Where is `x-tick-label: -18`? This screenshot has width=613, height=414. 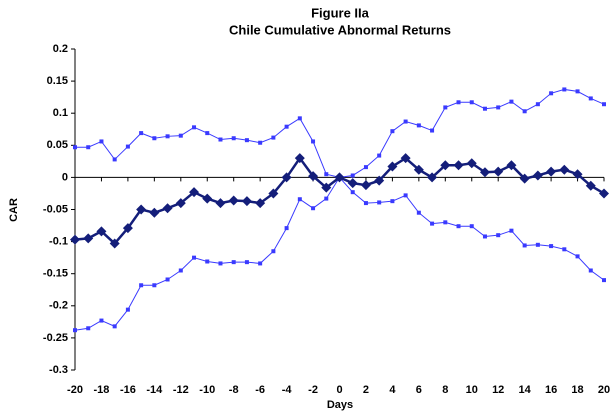
x-tick-label: -18 is located at coordinates (101, 390).